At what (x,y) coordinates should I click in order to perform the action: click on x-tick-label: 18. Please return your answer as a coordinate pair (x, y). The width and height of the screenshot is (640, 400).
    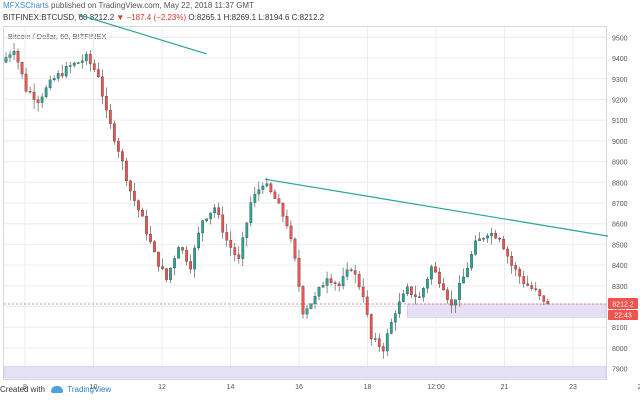
    Looking at the image, I should click on (368, 387).